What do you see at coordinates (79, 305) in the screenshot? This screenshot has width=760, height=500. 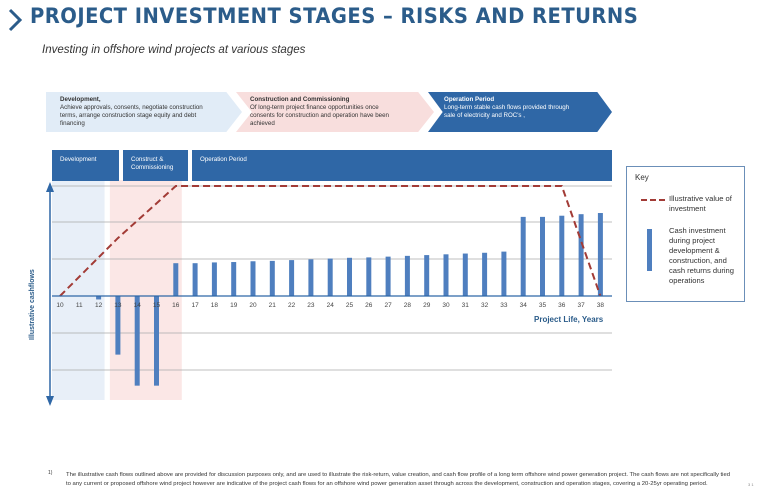 I see `x-tick-label: 11` at bounding box center [79, 305].